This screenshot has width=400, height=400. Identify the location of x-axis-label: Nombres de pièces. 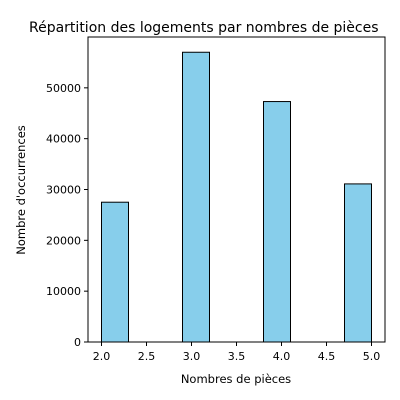
(236, 379).